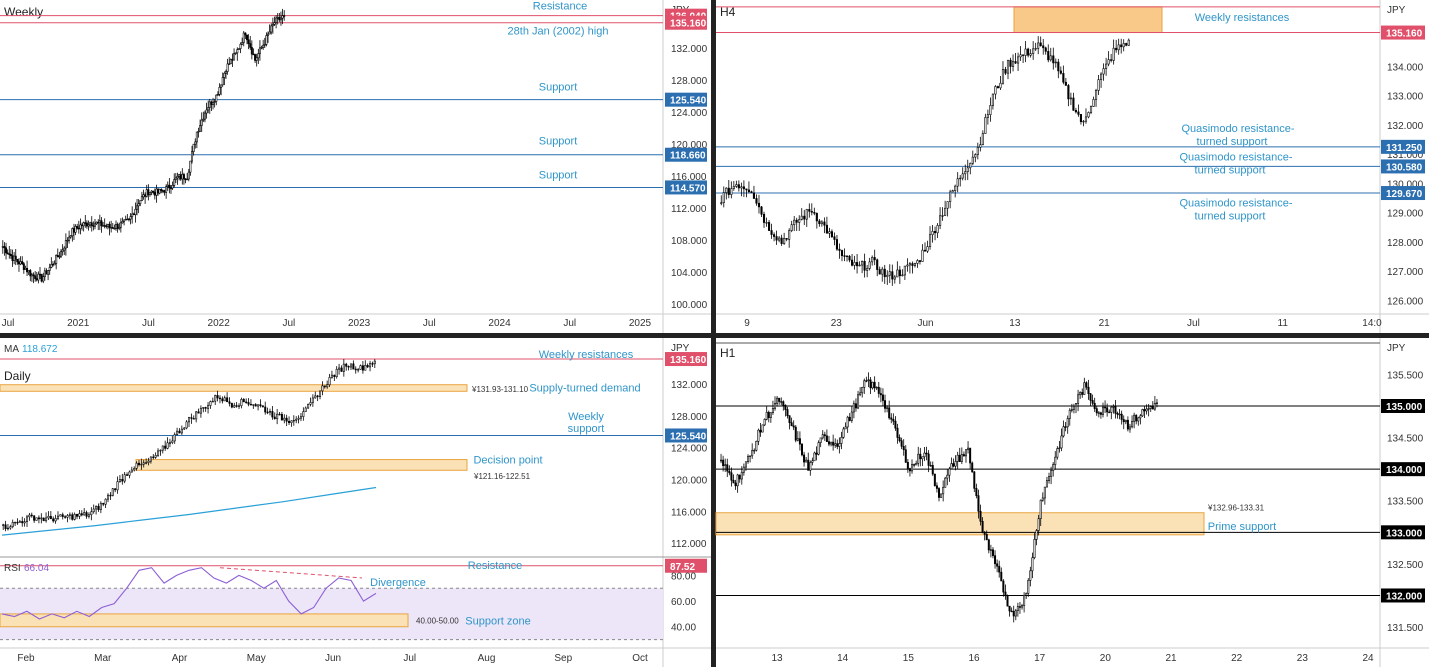  Describe the element at coordinates (563, 658) in the screenshot. I see `daily-x-tick: Sep` at that location.